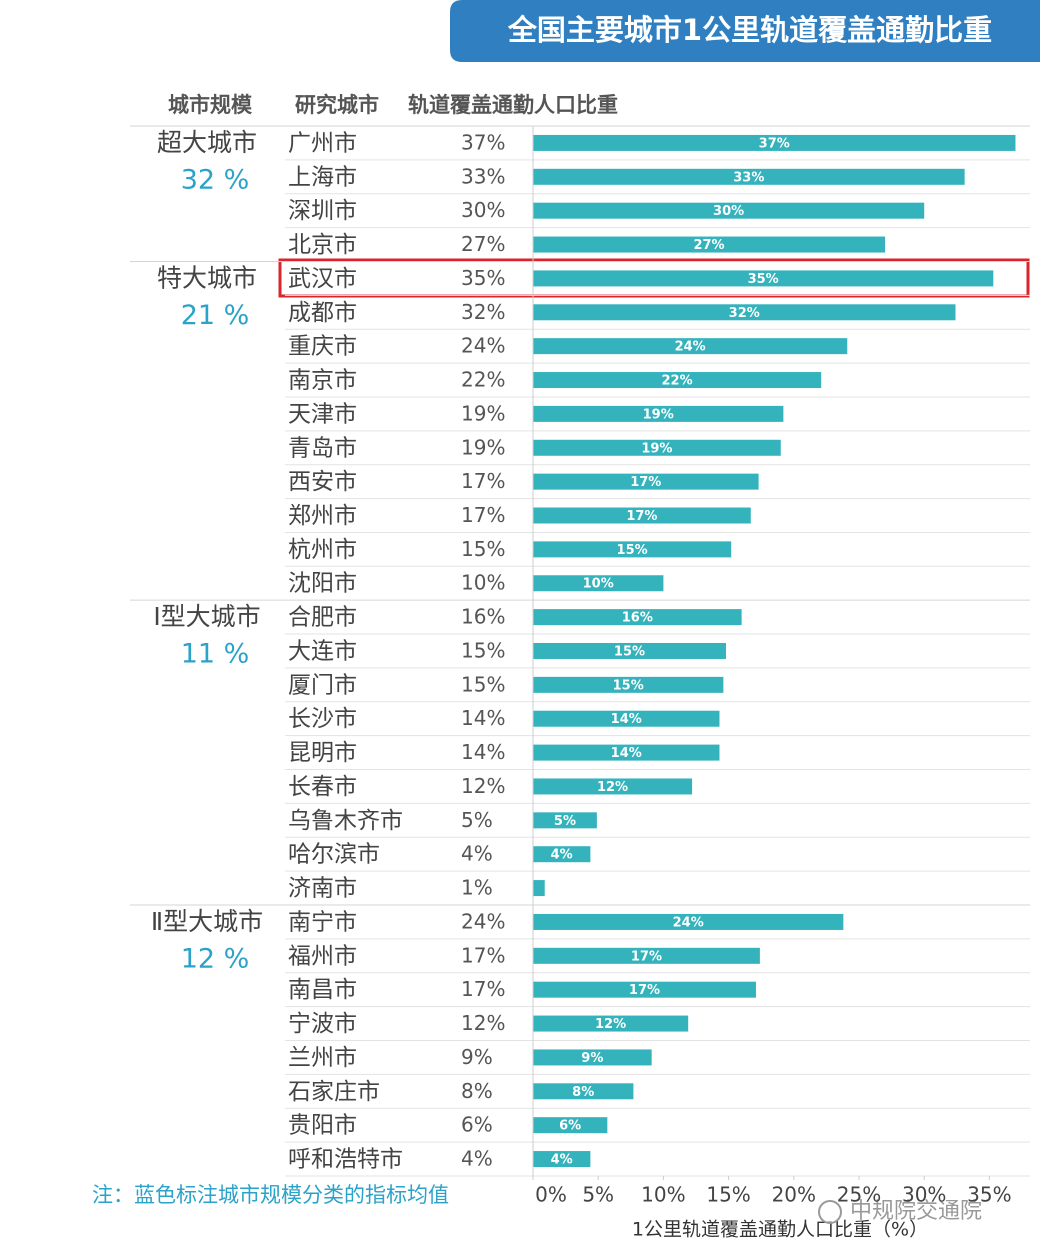  I want to click on value-label: 14%, so click(483, 718).